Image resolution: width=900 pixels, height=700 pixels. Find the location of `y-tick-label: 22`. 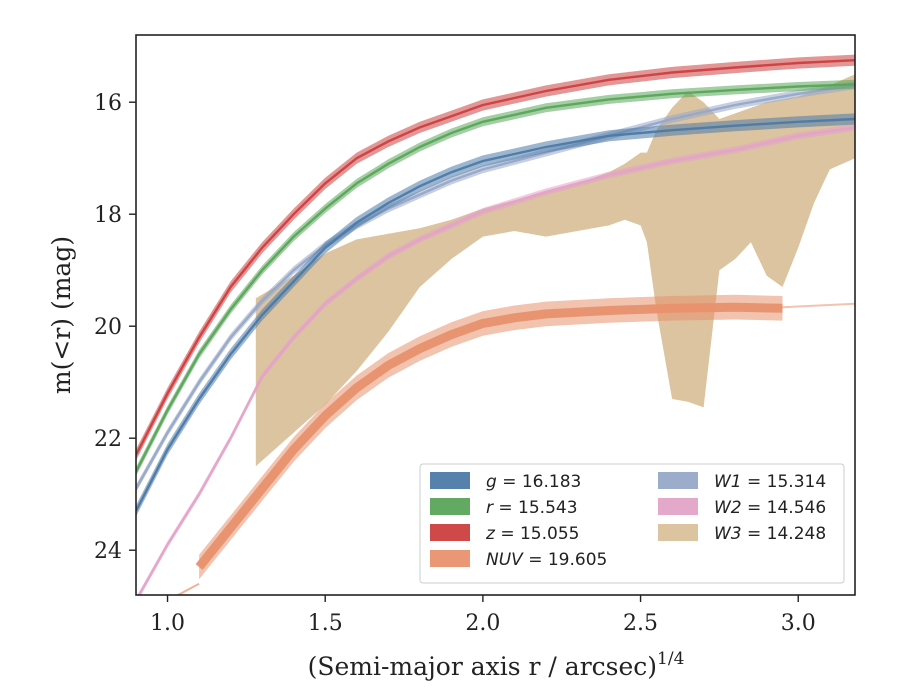

y-tick-label: 22 is located at coordinates (108, 439).